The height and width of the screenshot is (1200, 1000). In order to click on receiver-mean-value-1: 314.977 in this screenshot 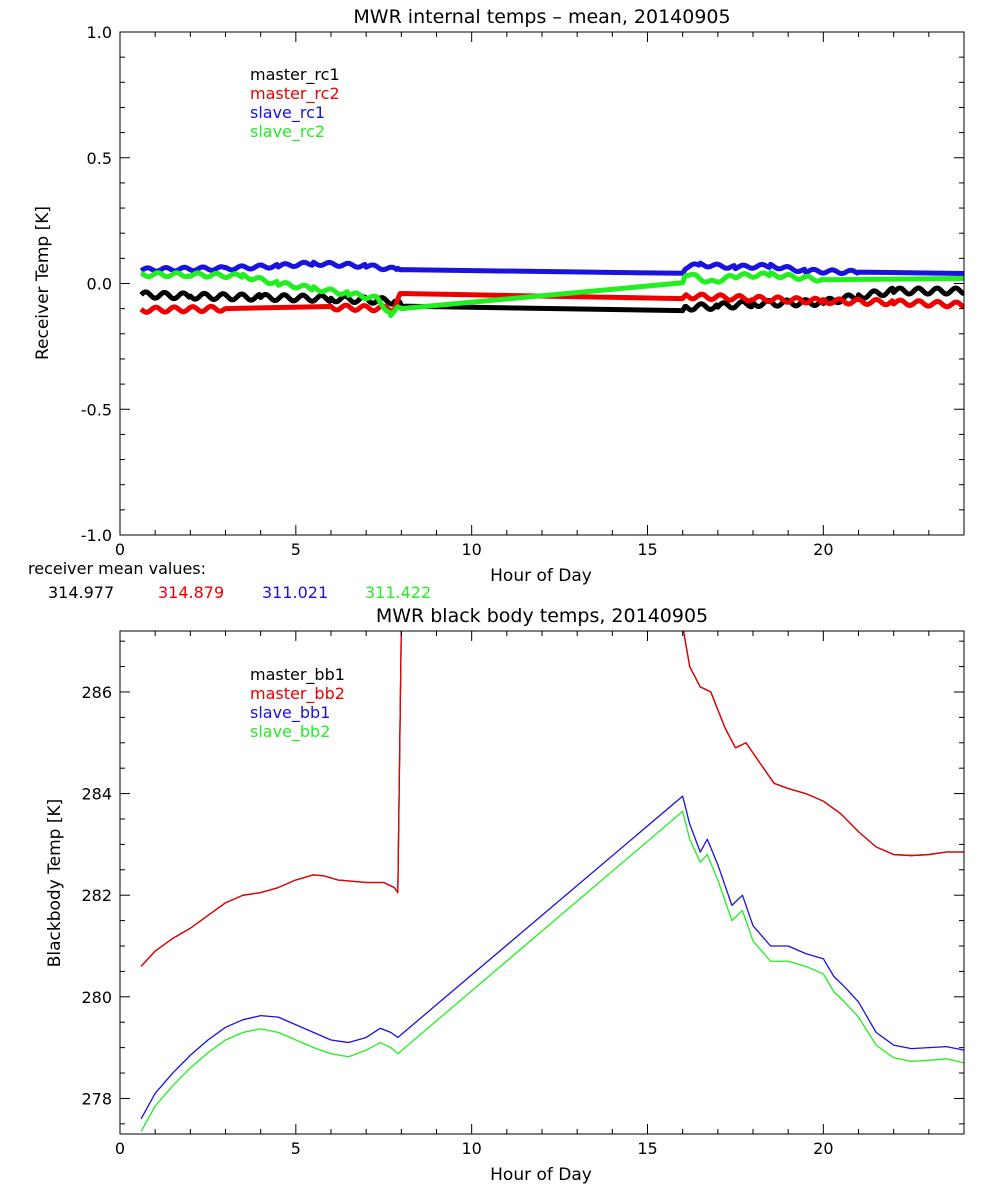, I will do `click(81, 592)`.